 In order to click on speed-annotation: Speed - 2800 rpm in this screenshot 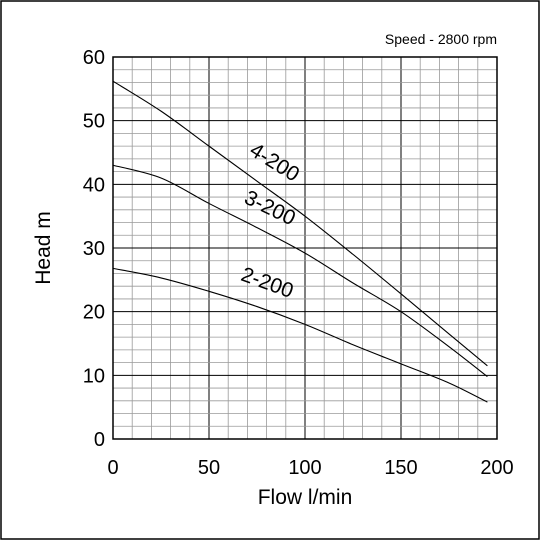, I will do `click(441, 39)`.